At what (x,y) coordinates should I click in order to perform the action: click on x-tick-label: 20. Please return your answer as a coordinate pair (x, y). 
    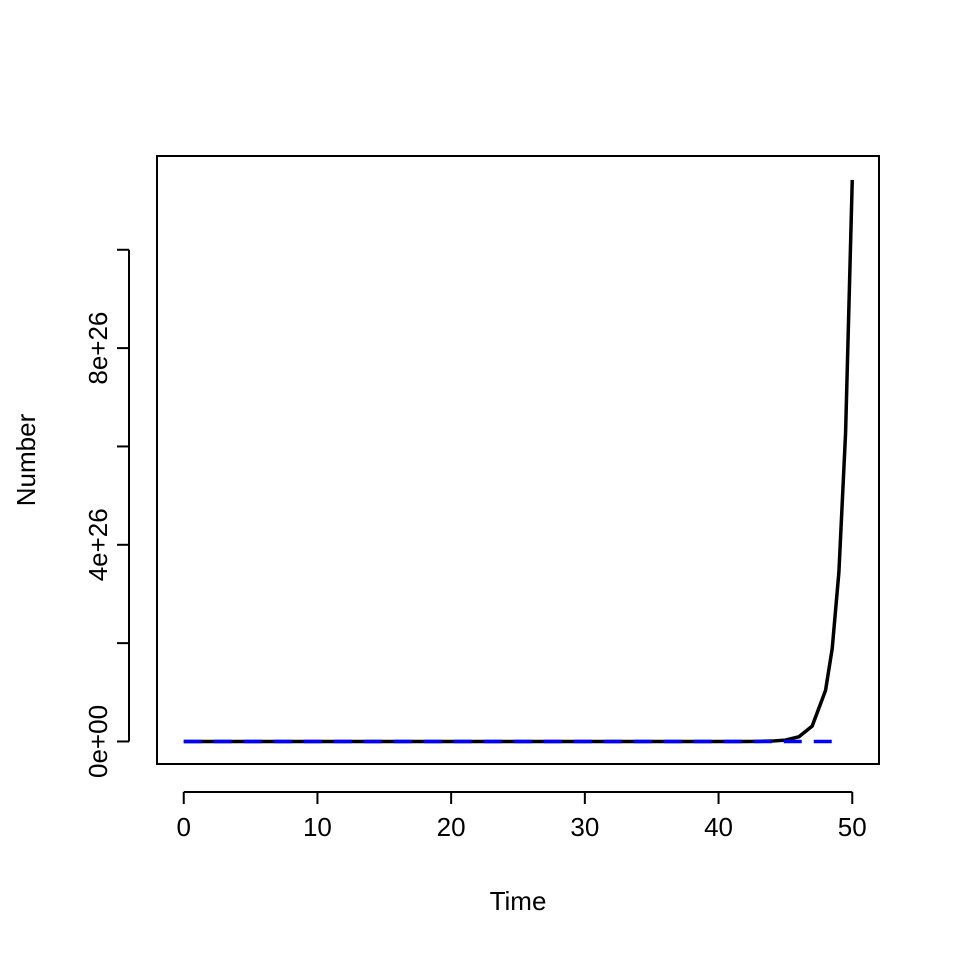
    Looking at the image, I should click on (451, 827).